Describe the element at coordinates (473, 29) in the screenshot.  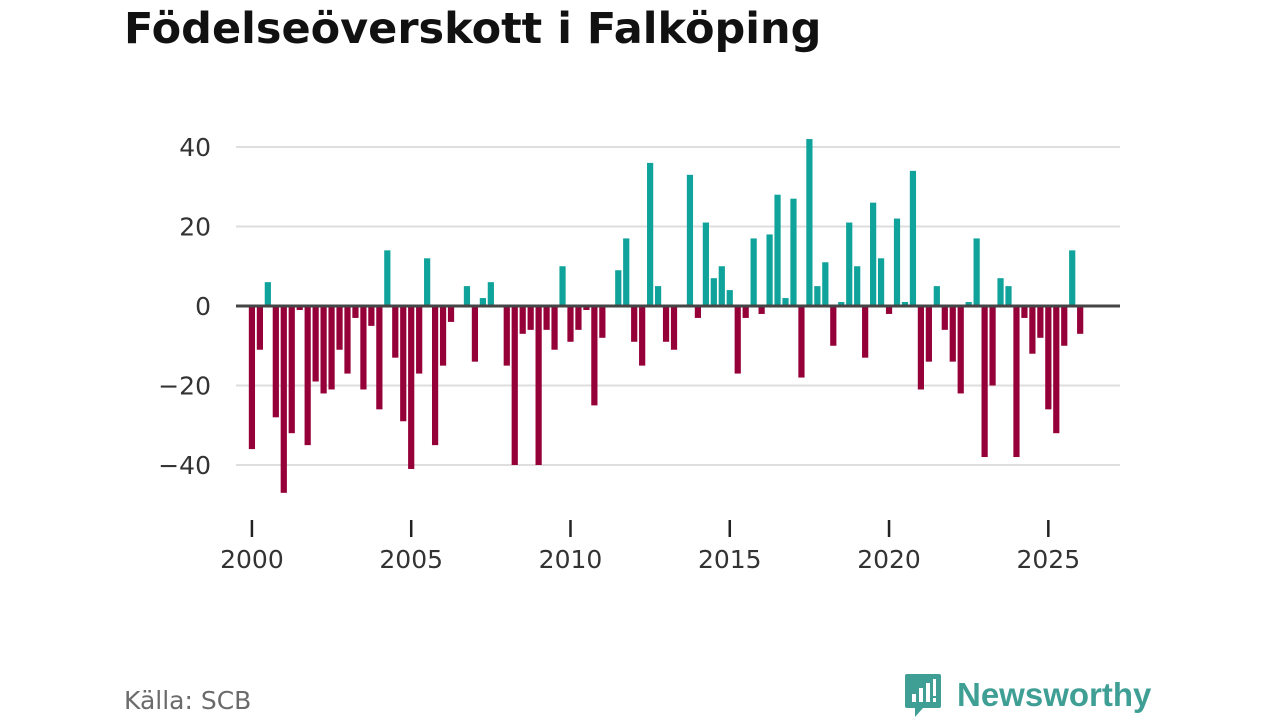
I see `chart-title: Födelseöverskott i Falköping` at that location.